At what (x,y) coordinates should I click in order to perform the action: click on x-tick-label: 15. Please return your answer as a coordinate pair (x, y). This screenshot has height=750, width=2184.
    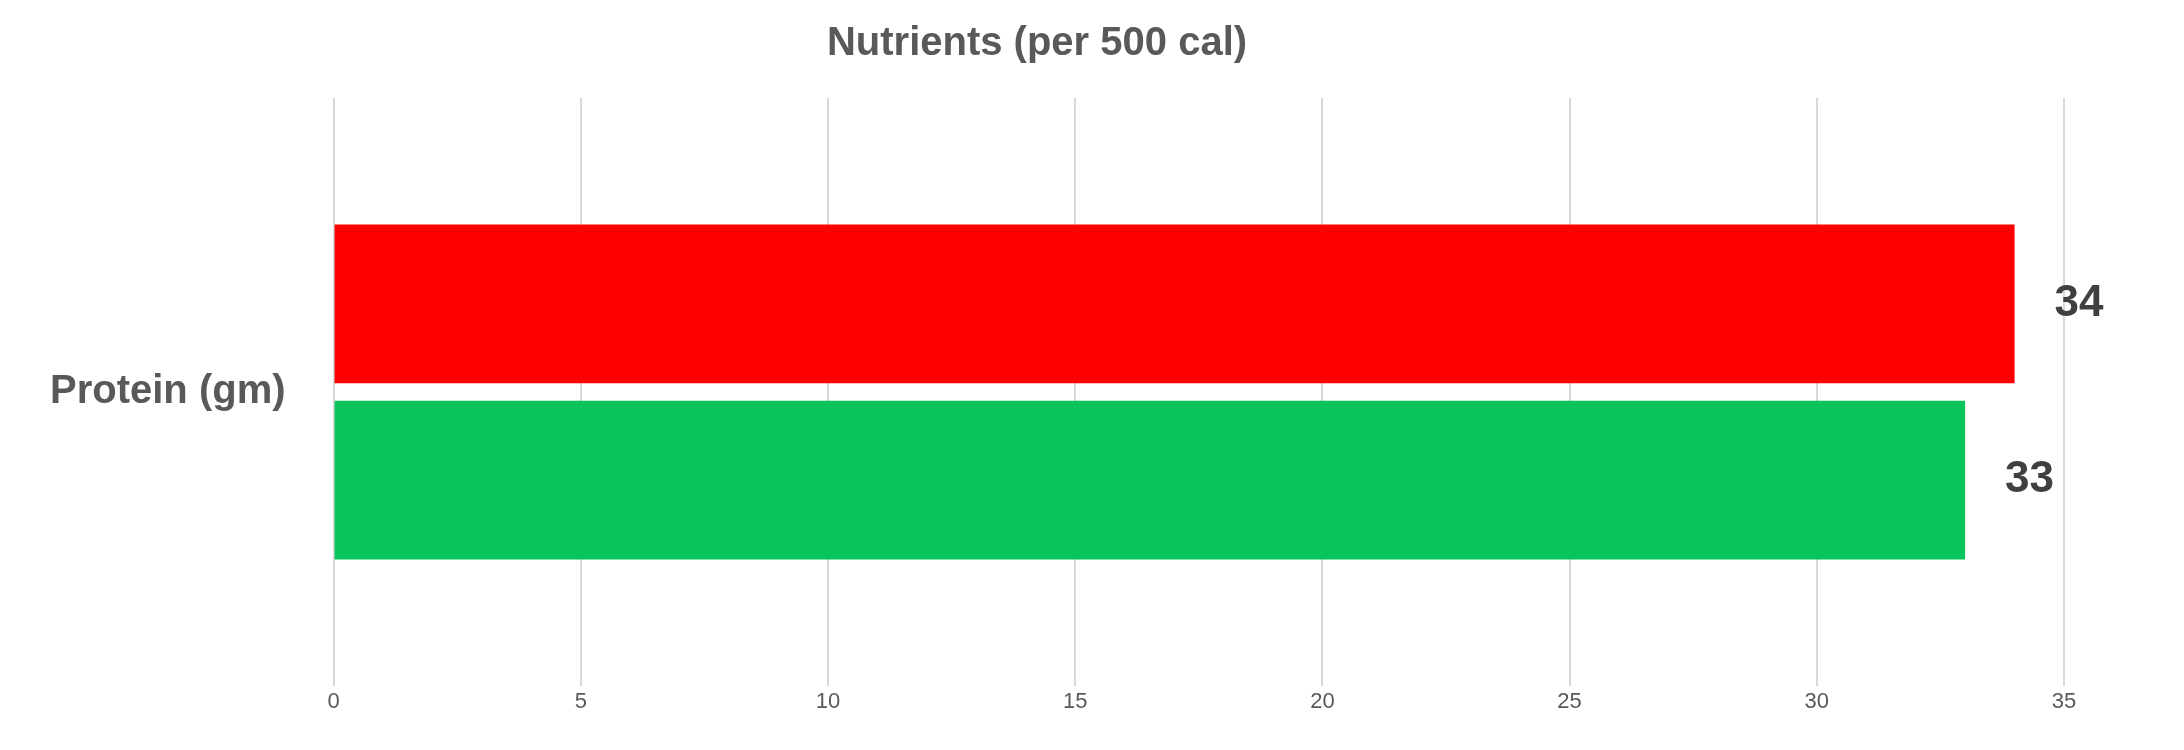
    Looking at the image, I should click on (1075, 701).